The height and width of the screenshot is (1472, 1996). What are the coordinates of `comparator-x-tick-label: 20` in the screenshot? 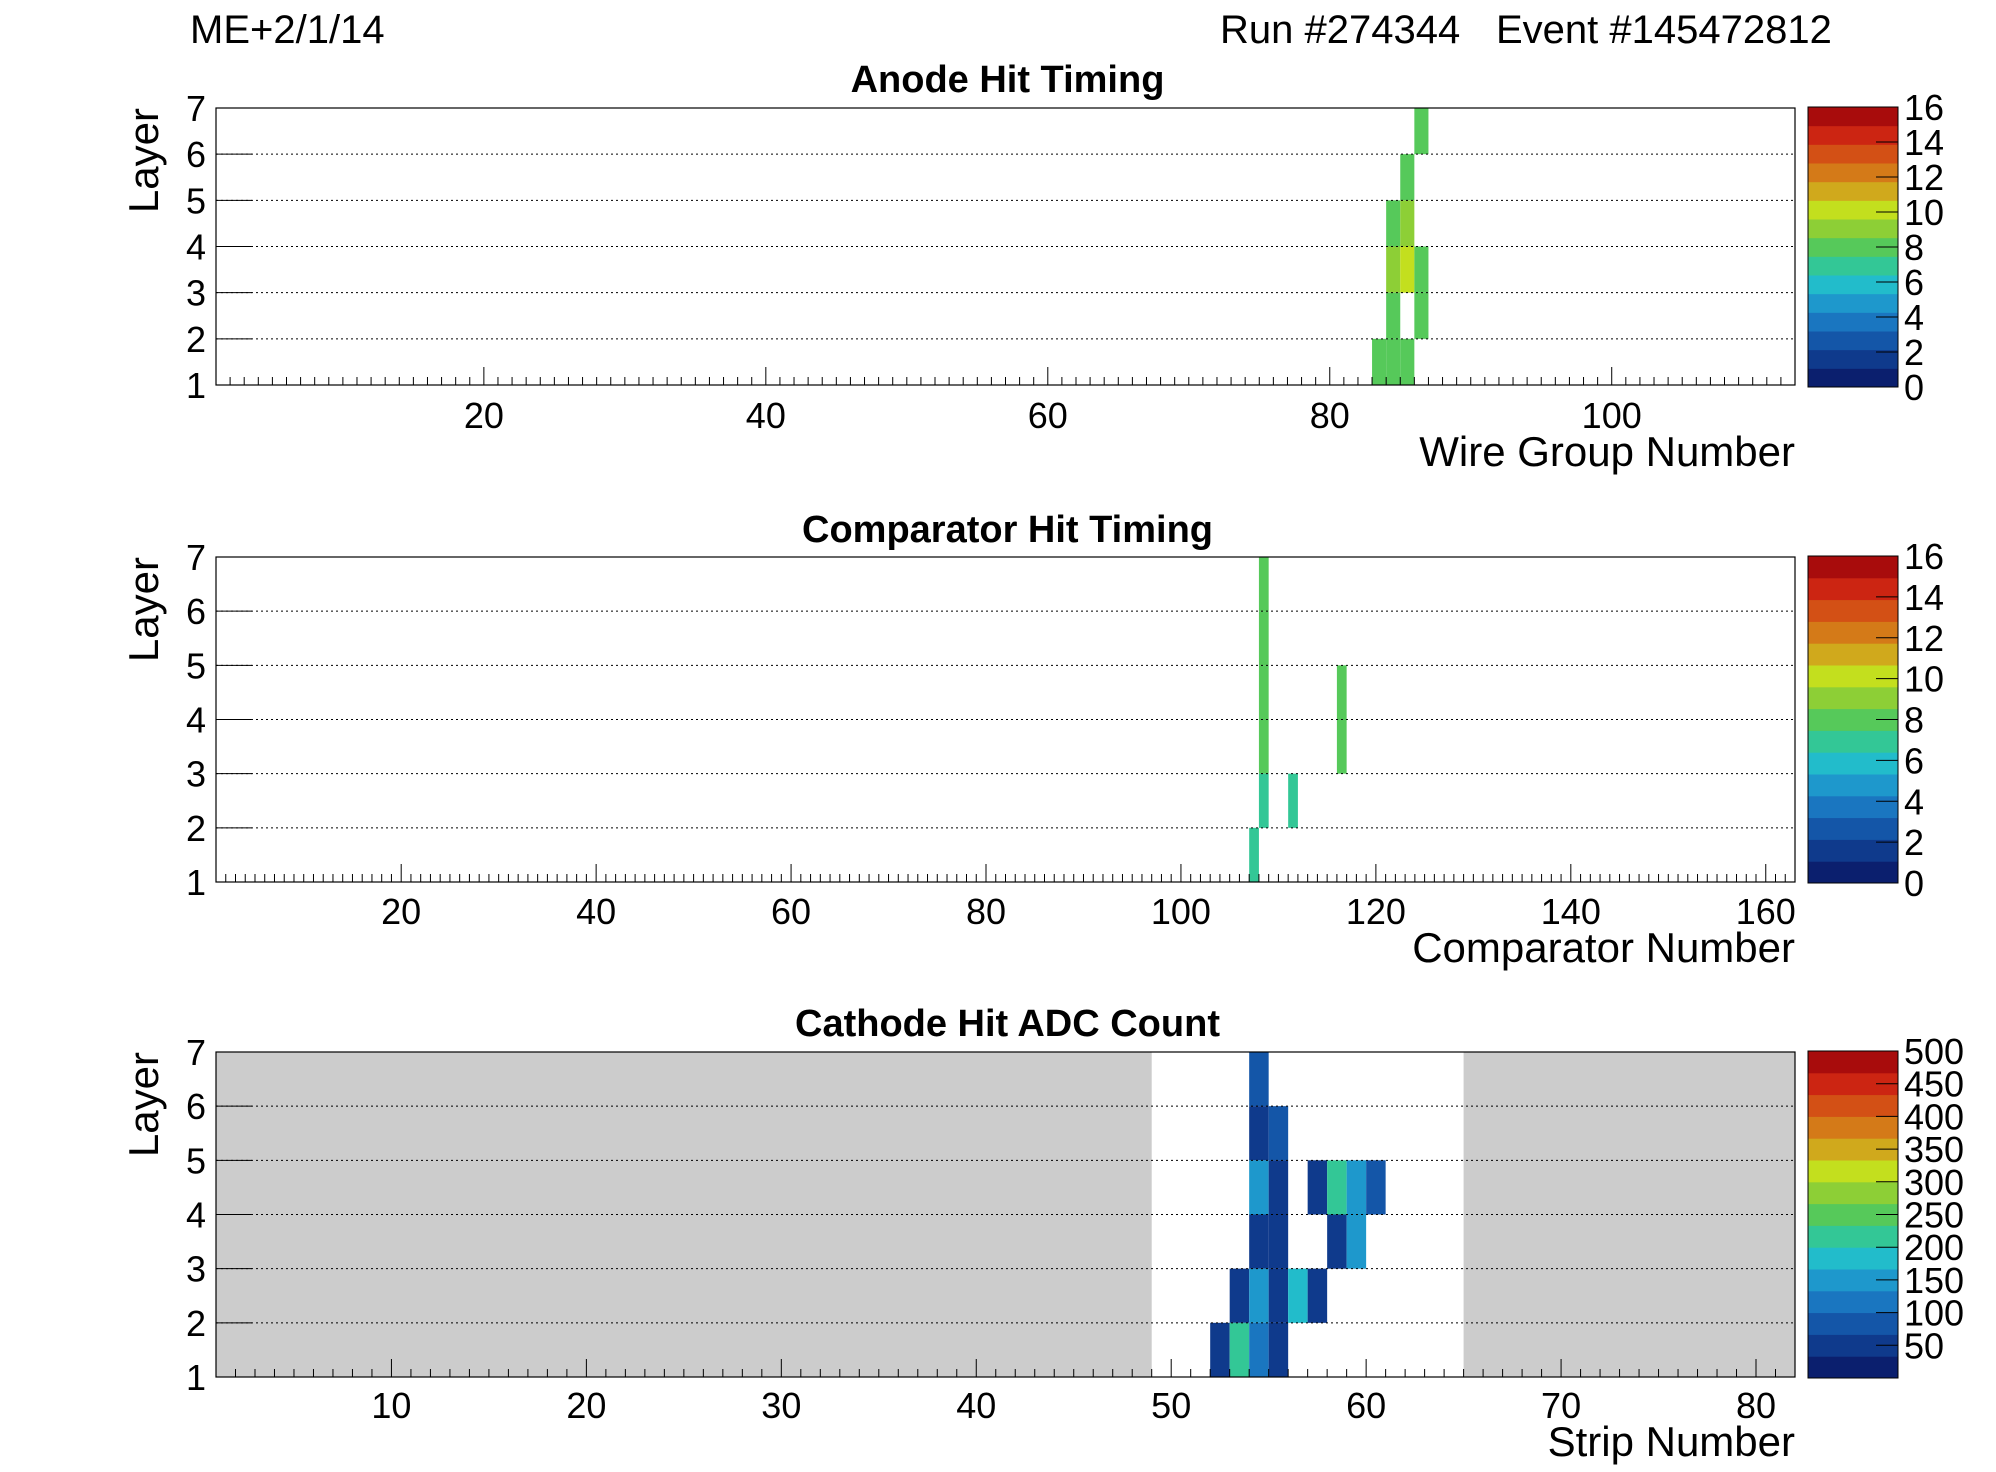 It's located at (401, 911).